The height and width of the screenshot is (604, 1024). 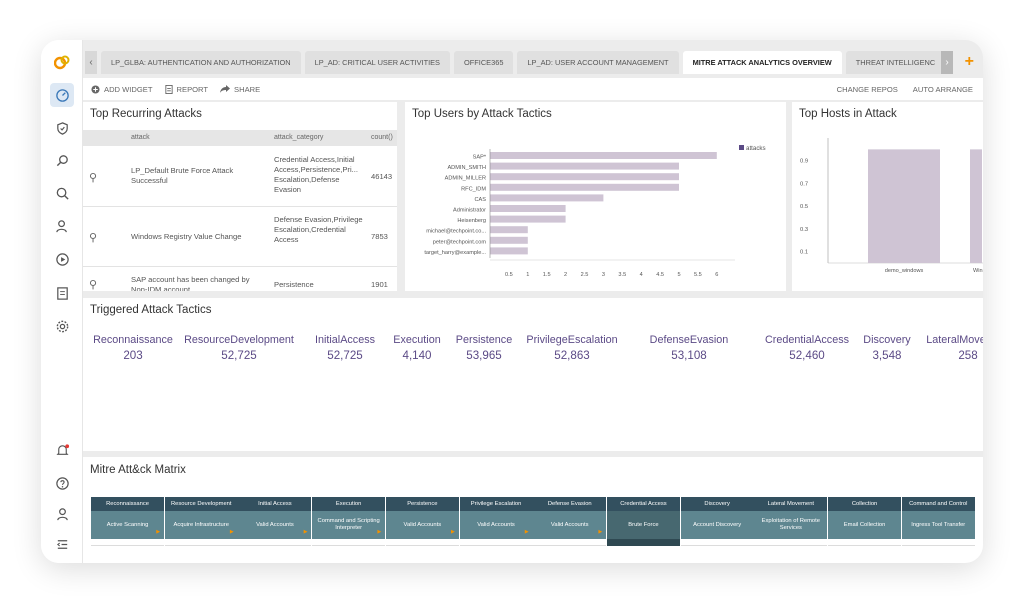 I want to click on matrix-technique-cell: Brute Force, so click(x=643, y=525).